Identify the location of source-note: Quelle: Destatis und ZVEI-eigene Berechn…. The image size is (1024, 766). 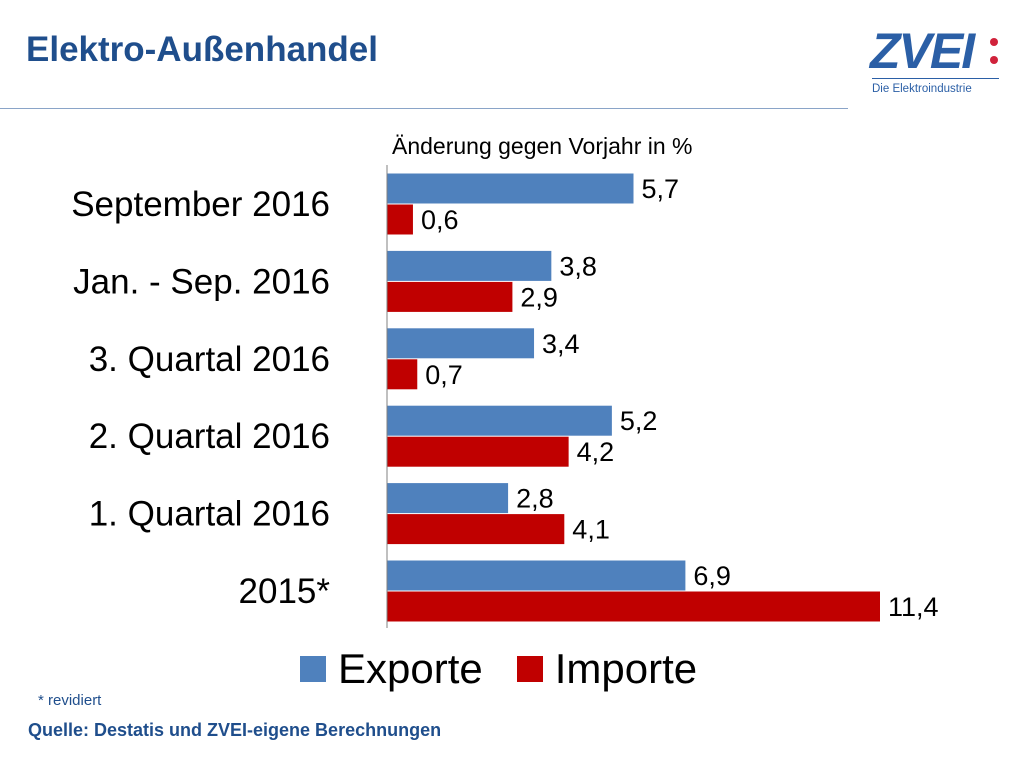
(235, 730).